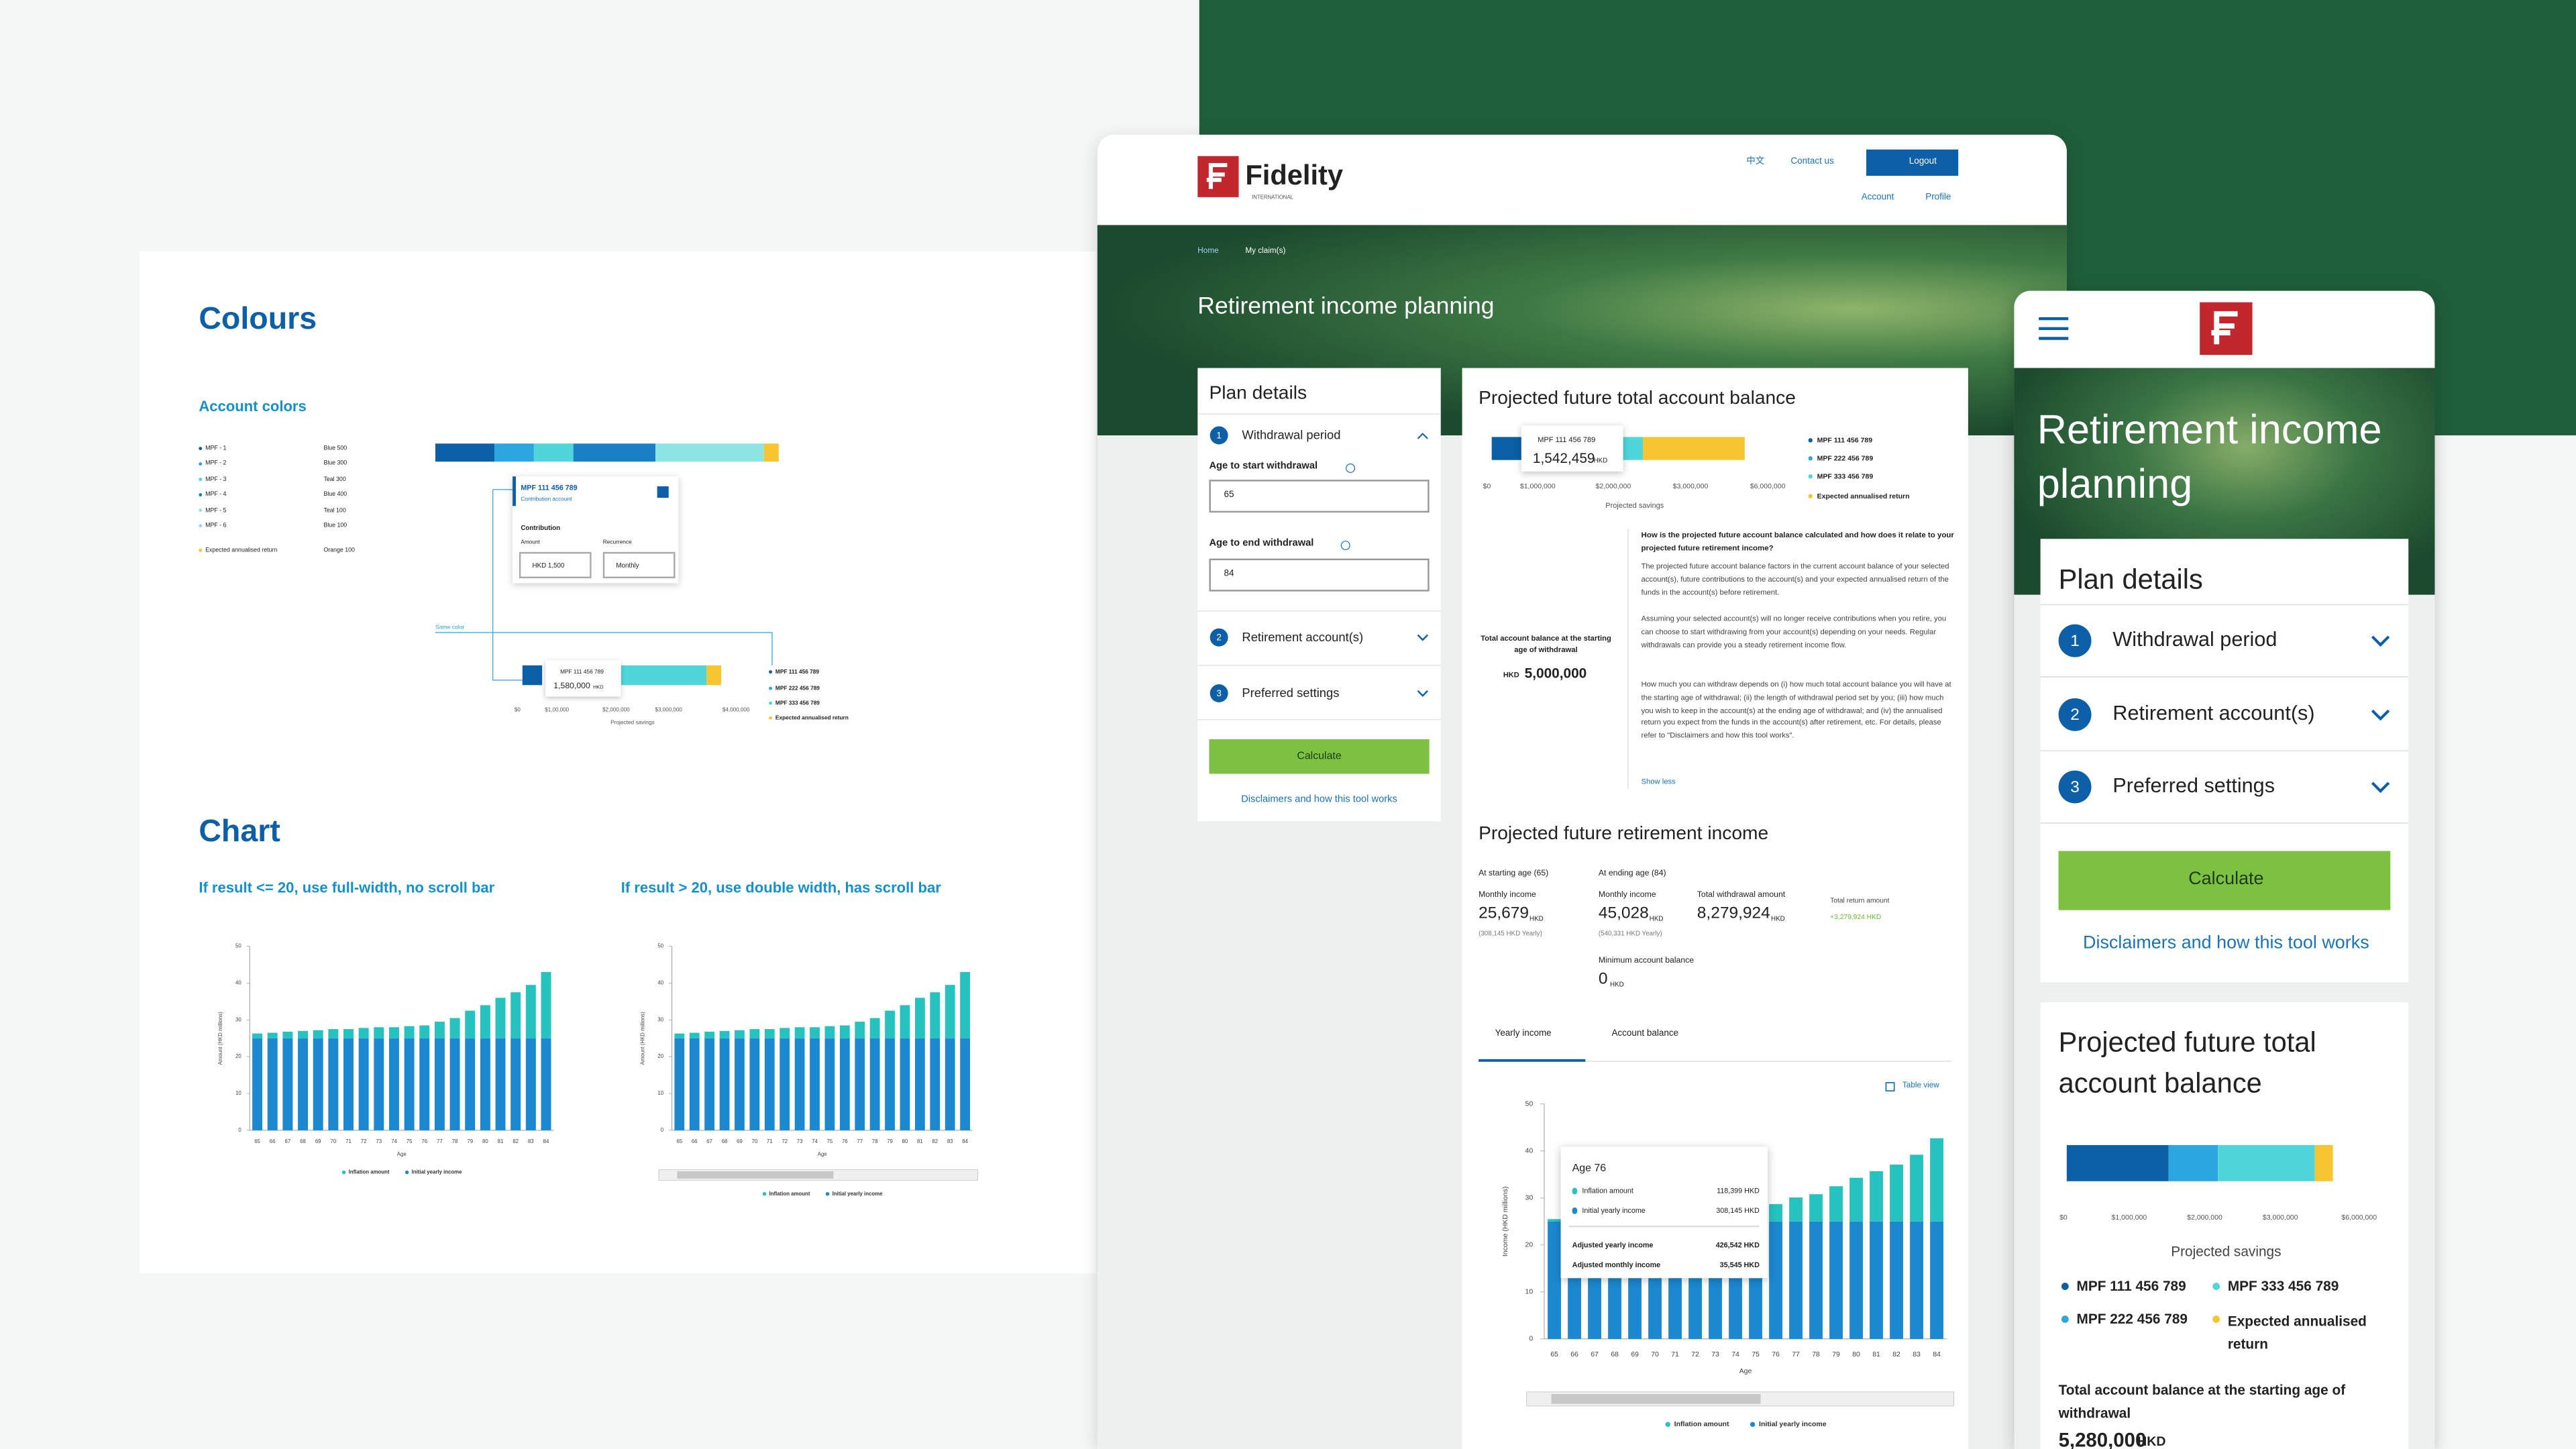 The height and width of the screenshot is (1449, 2576). Describe the element at coordinates (1890, 1086) in the screenshot. I see `table-icon` at that location.